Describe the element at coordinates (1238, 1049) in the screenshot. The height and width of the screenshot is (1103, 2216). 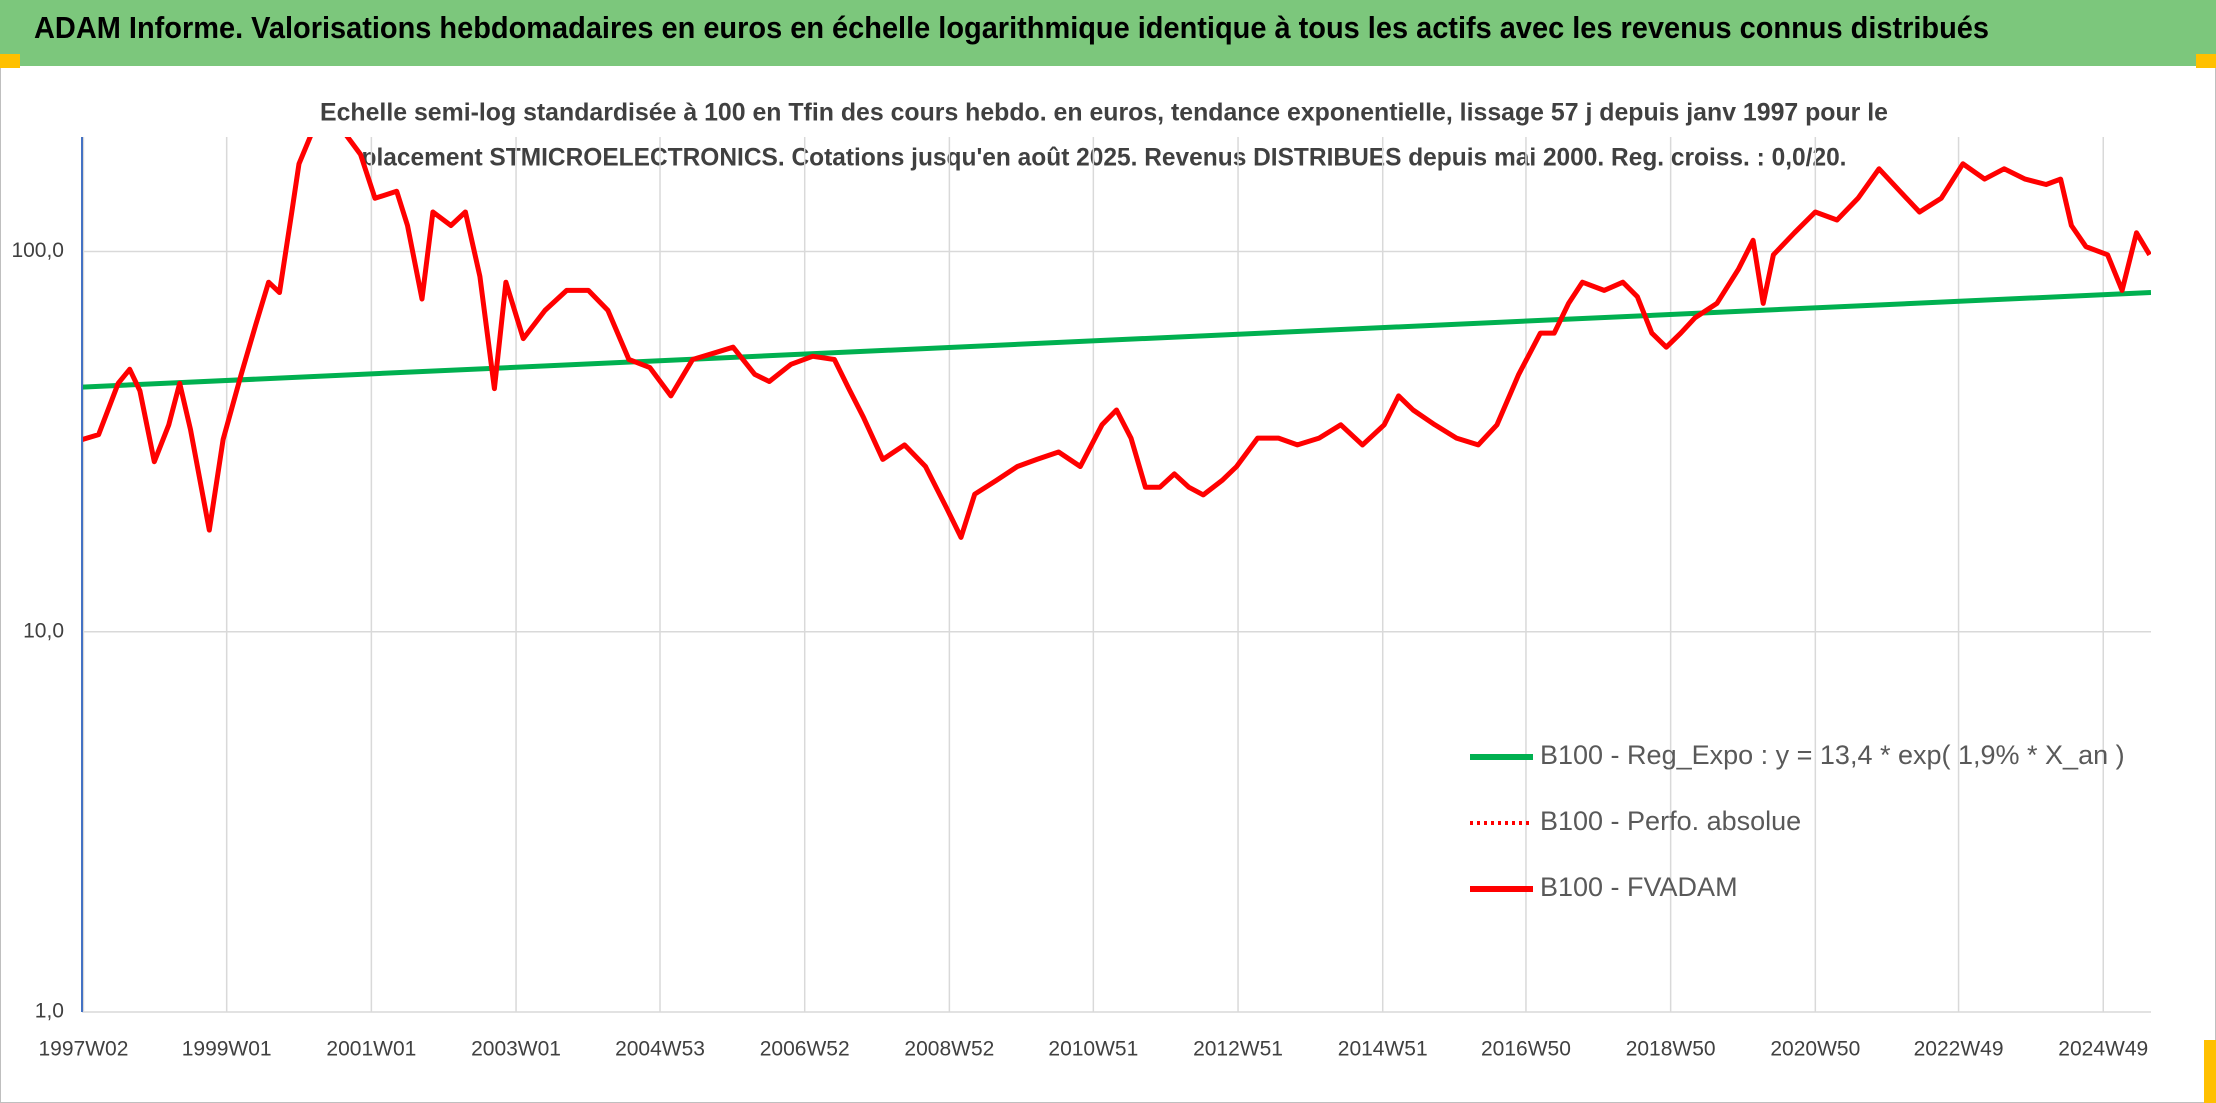
I see `x-tick-label: 2012W51` at that location.